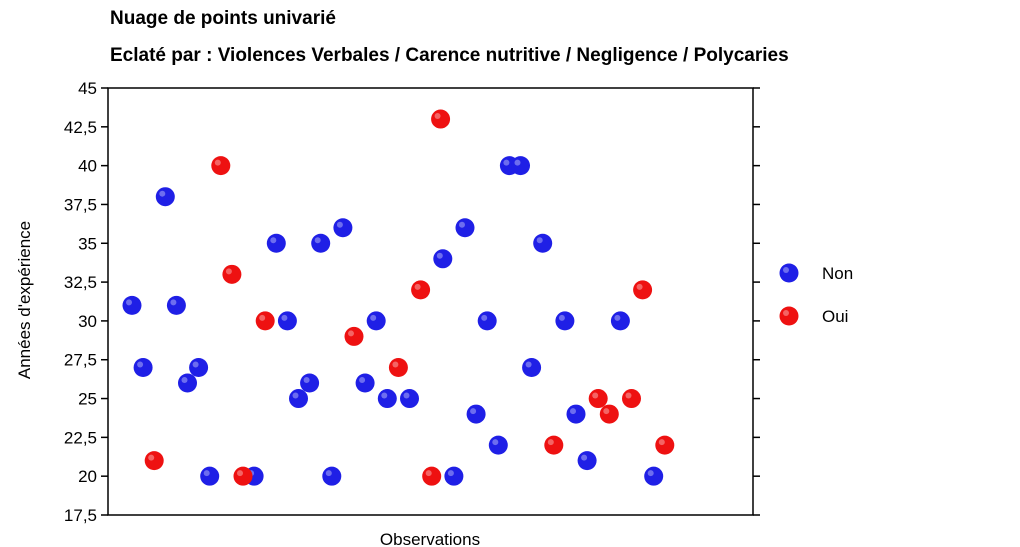 Image resolution: width=1020 pixels, height=547 pixels. Describe the element at coordinates (24, 300) in the screenshot. I see `y-axis-label: Années d'expérience` at that location.